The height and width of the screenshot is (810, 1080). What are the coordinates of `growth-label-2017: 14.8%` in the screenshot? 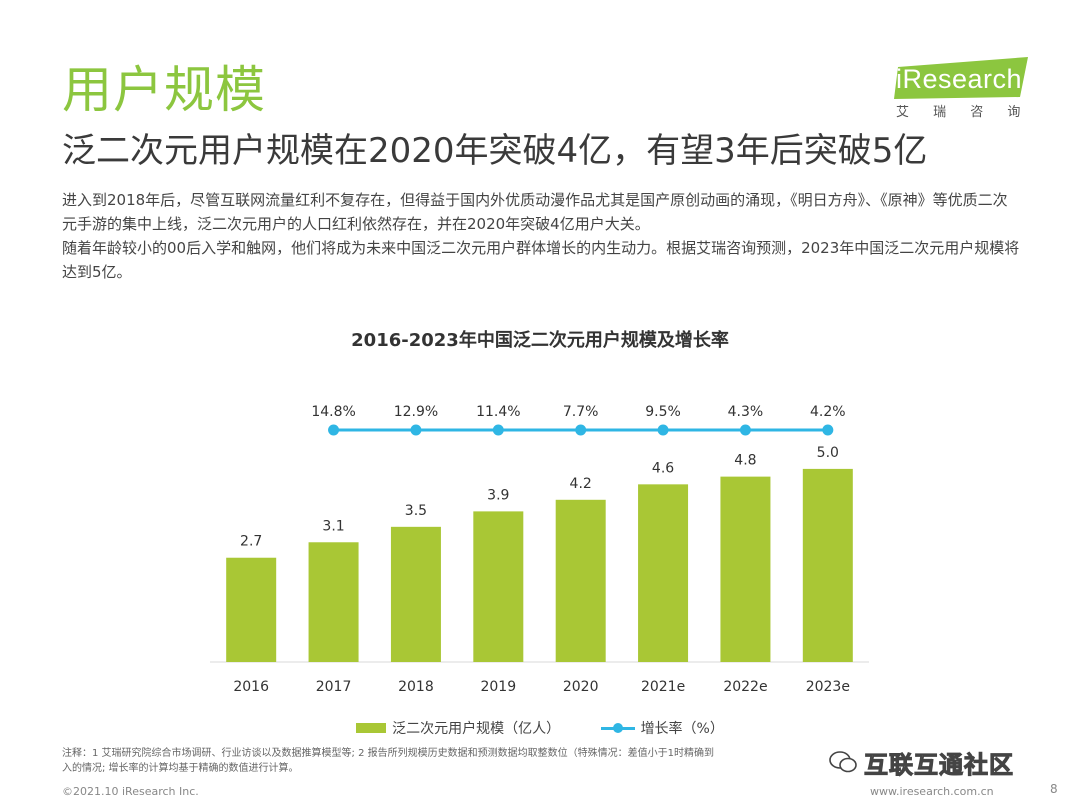 It's located at (333, 412).